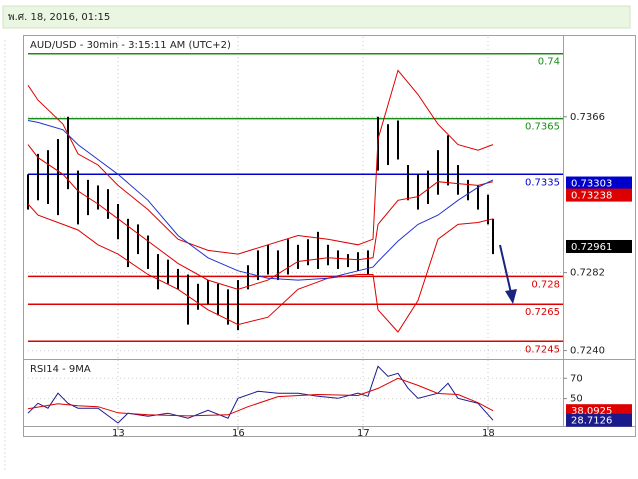 This screenshot has height=479, width=638. Describe the element at coordinates (542, 349) in the screenshot. I see `level-label: 0.7245` at that location.